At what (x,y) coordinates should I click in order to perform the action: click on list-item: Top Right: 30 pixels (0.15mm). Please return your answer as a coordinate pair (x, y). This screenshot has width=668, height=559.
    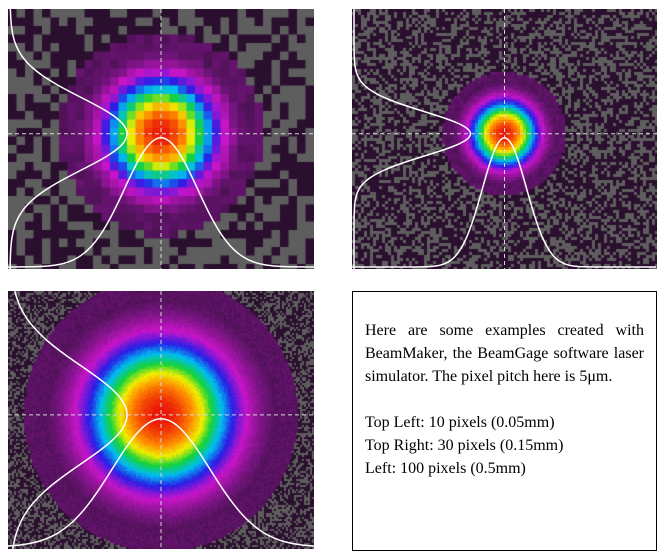
    Looking at the image, I should click on (464, 445).